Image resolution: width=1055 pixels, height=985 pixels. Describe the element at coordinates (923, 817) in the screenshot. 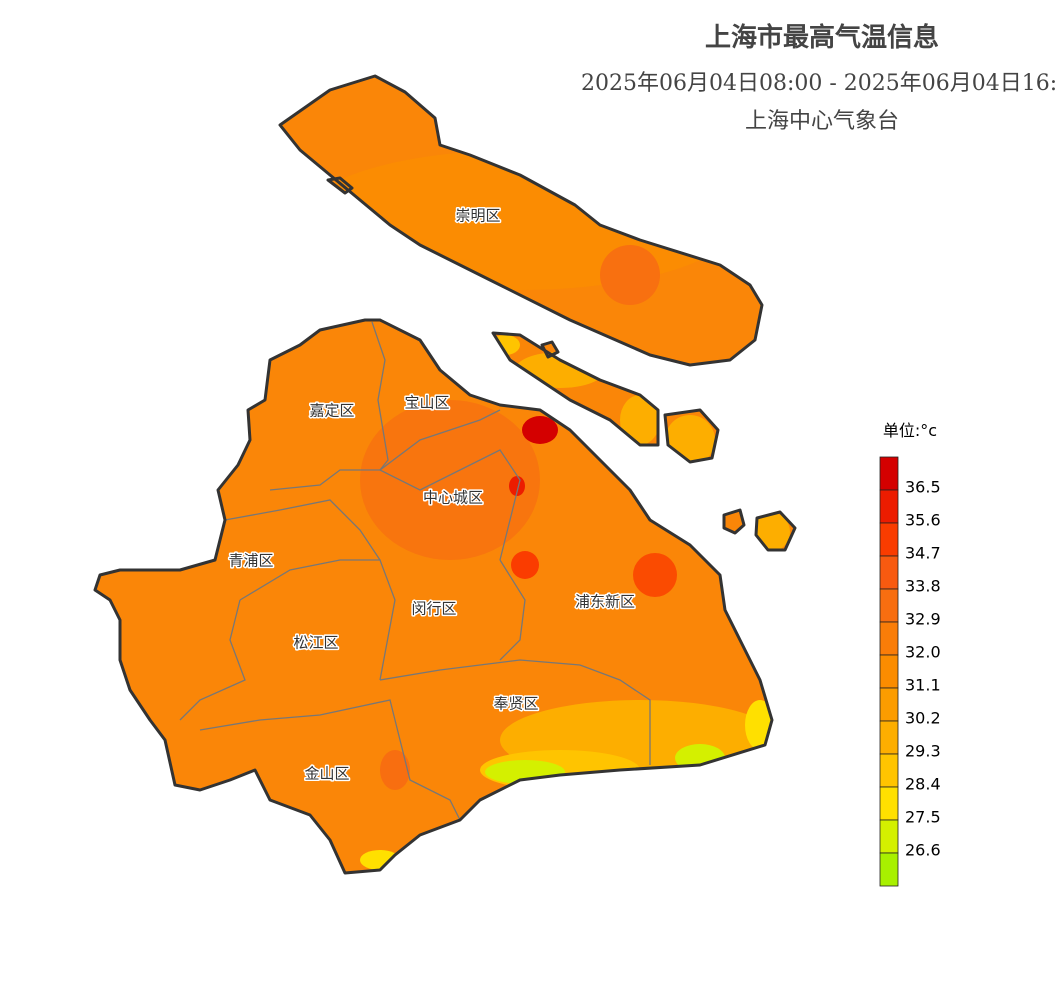

I see `legend-label: 27.5` at that location.